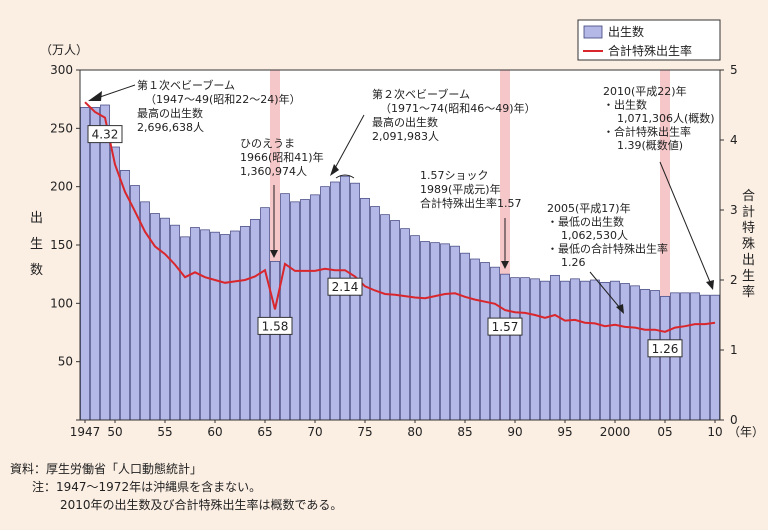  Describe the element at coordinates (454, 175) in the screenshot. I see `annotation-shock-0: 1.57ショック` at that location.